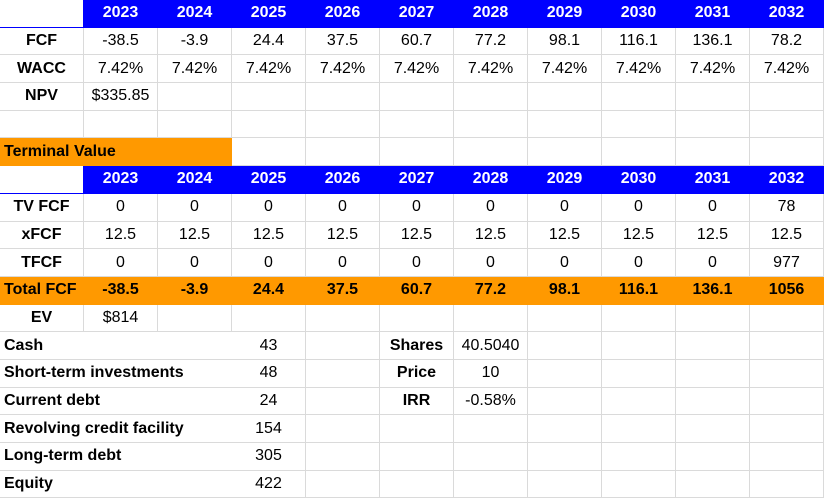 Image resolution: width=824 pixels, height=499 pixels. Describe the element at coordinates (417, 41) in the screenshot. I see `fcf-value-cell: 60.7` at that location.